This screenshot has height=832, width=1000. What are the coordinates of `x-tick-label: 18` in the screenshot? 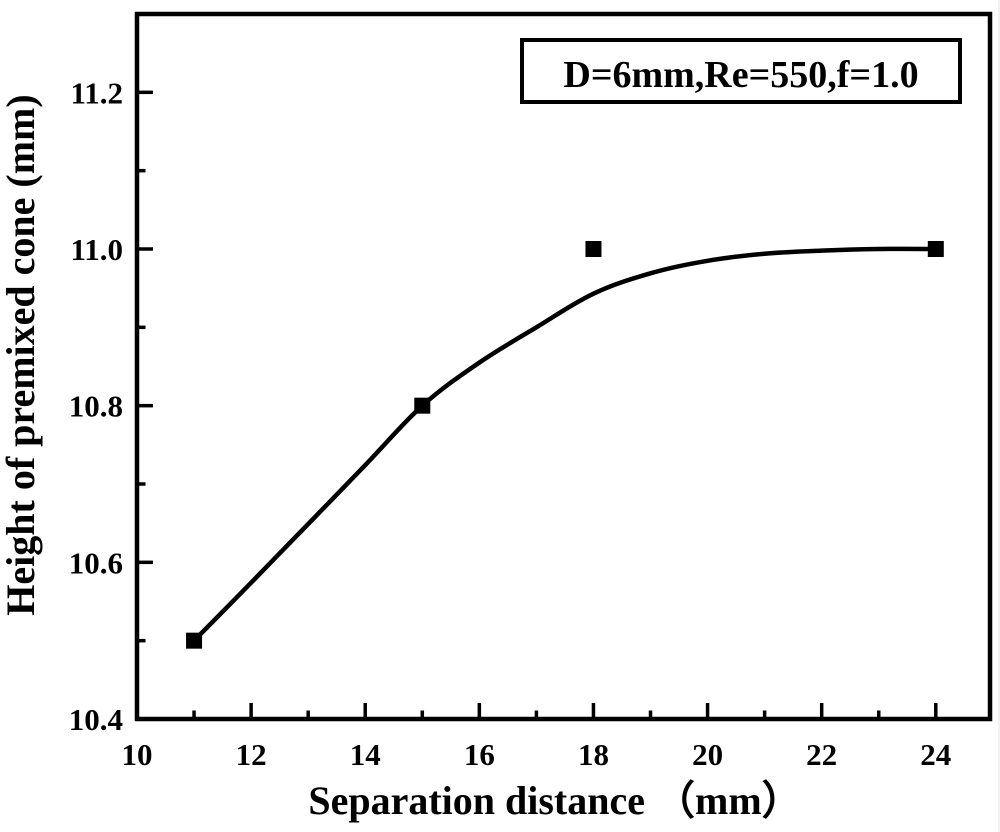 It's located at (593, 754).